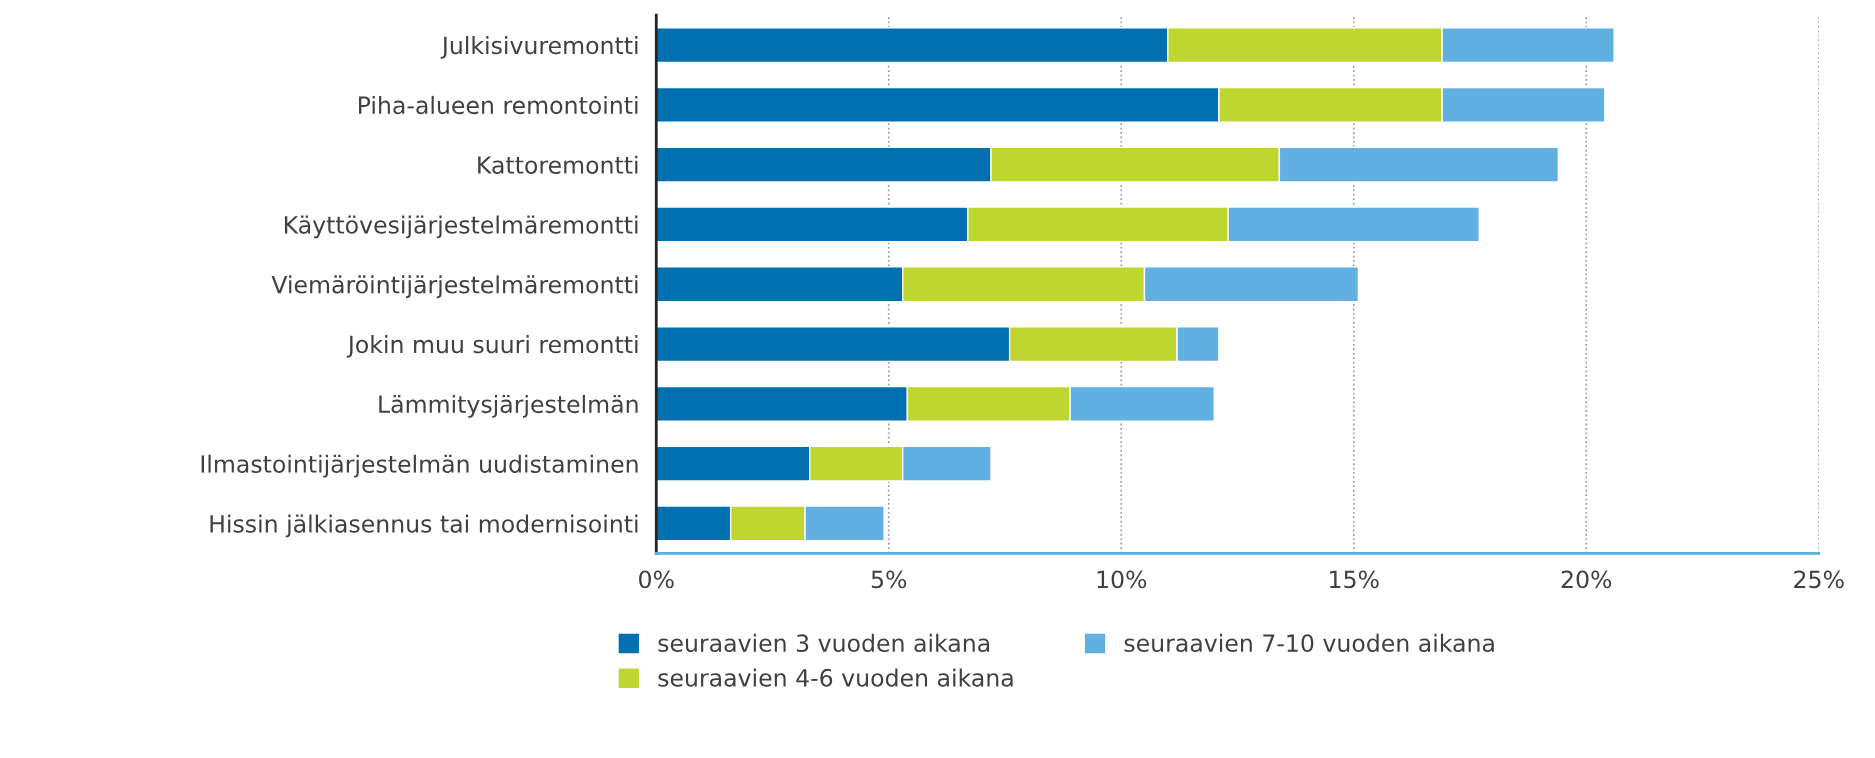 Image resolution: width=1875 pixels, height=758 pixels. What do you see at coordinates (1122, 579) in the screenshot?
I see `x-tick-label: 10%` at bounding box center [1122, 579].